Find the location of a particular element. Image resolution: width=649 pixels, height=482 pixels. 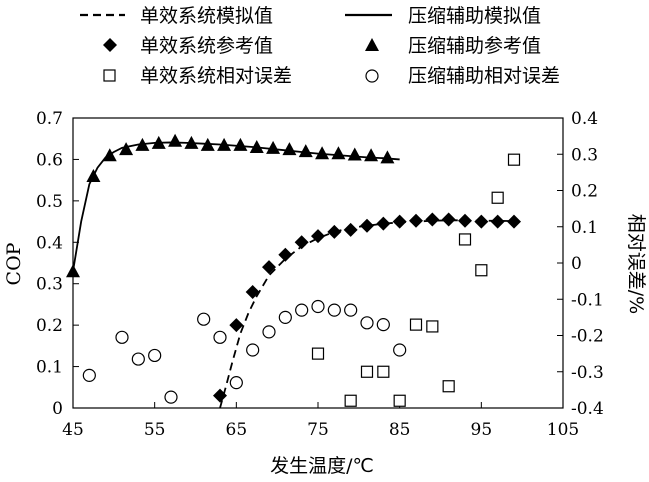

legend-label-single-effect-err: 单效系统相对误差 is located at coordinates (216, 76).